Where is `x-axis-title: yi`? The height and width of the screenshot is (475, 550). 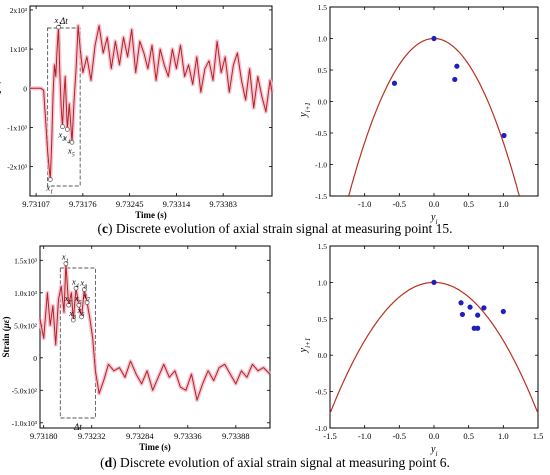
x-axis-title: yi is located at coordinates (433, 219).